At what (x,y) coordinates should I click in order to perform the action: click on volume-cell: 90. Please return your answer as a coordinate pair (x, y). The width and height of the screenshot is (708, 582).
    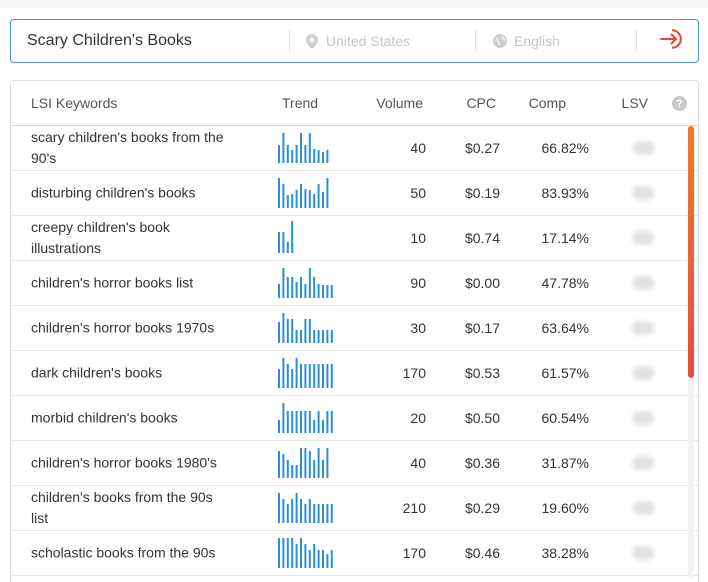
    Looking at the image, I should click on (418, 283).